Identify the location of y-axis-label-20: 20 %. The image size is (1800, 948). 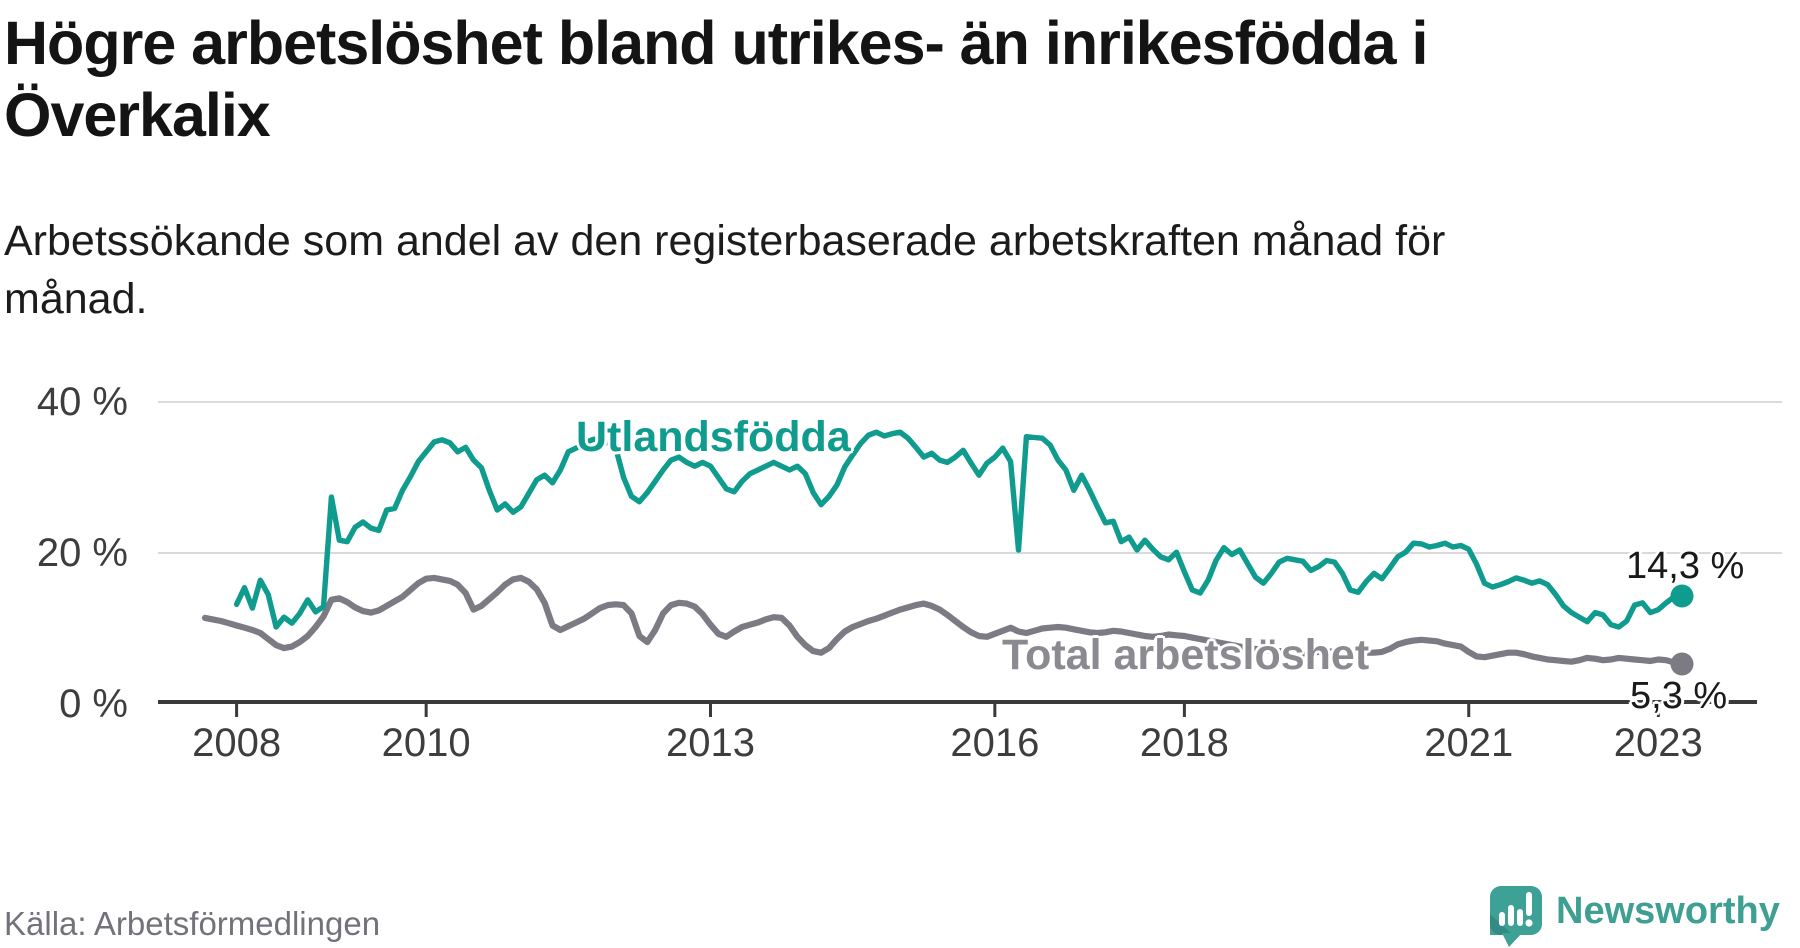
(82, 553).